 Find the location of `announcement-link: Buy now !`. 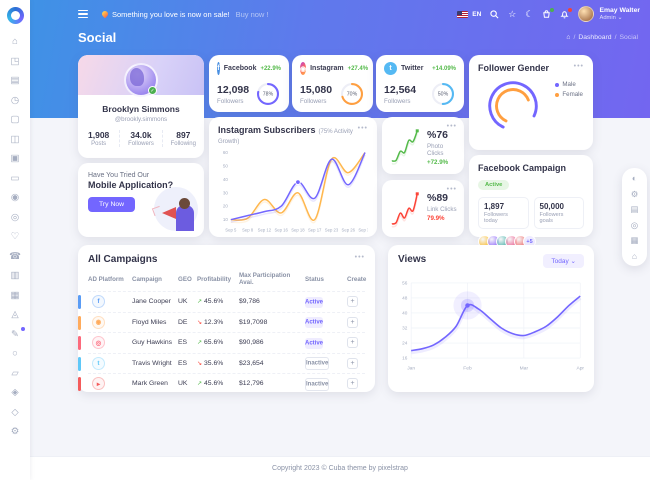

announcement-link: Buy now ! is located at coordinates (252, 14).